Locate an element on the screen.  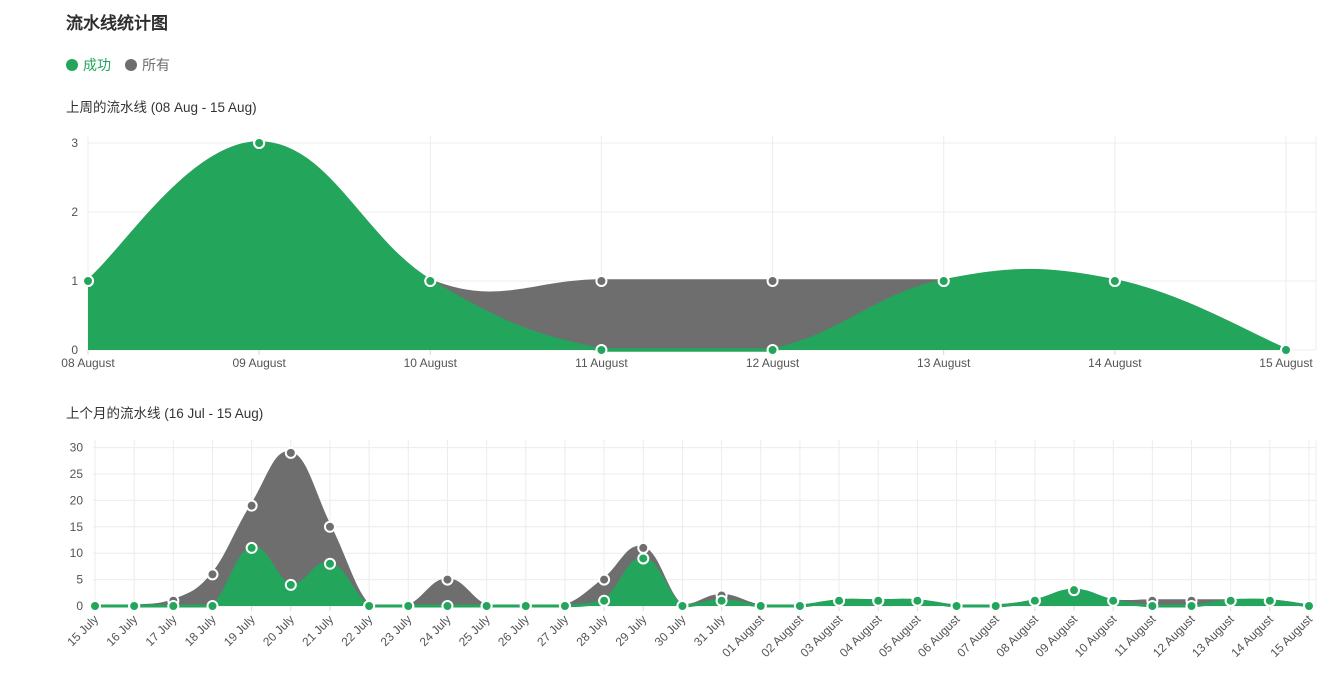
page-title: 流水线统计图 is located at coordinates (117, 23).